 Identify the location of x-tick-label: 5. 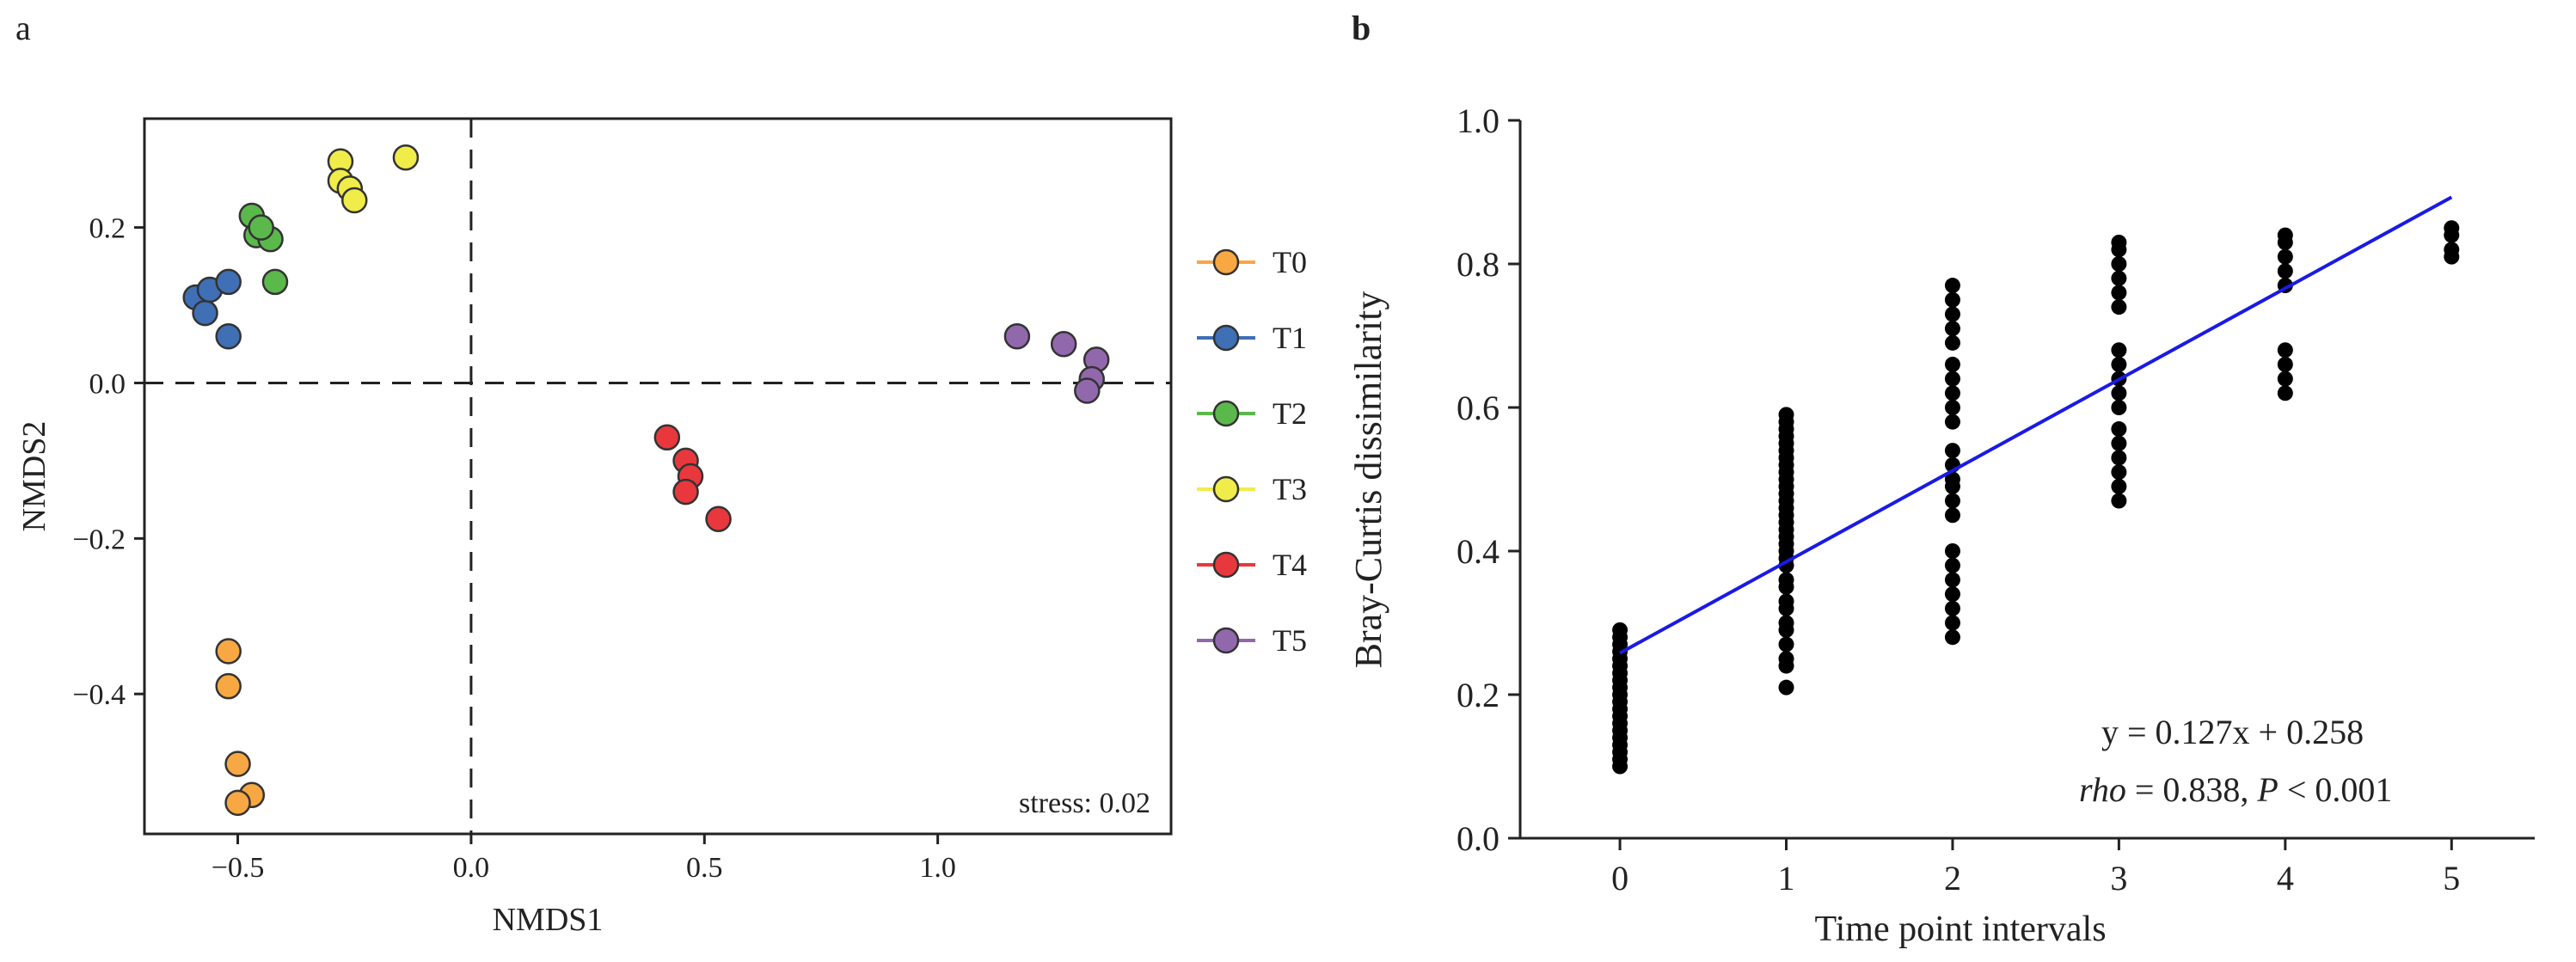
(2451, 878).